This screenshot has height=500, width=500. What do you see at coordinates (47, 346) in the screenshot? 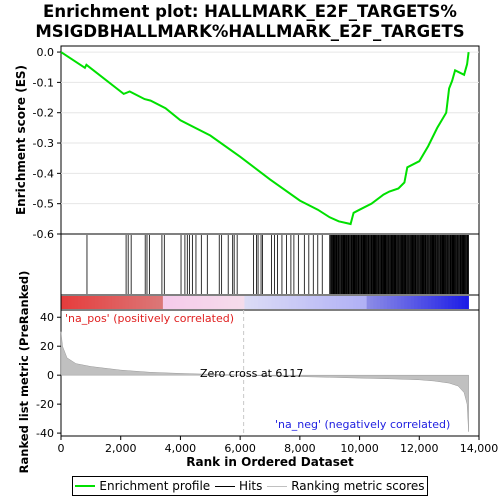
I see `rank-ytick-label: 20` at bounding box center [47, 346].